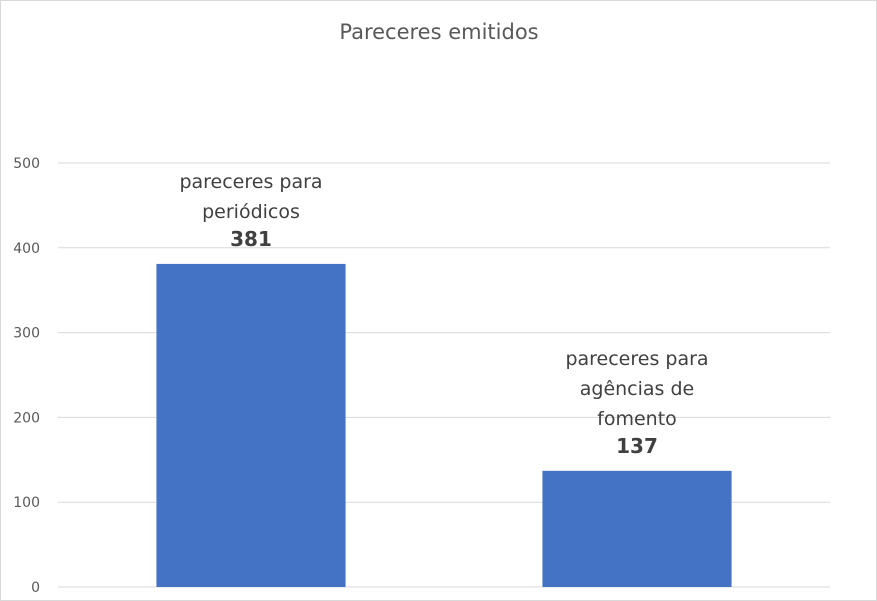 This screenshot has height=601, width=877. What do you see at coordinates (26, 418) in the screenshot?
I see `y-tick-label-200: 200` at bounding box center [26, 418].